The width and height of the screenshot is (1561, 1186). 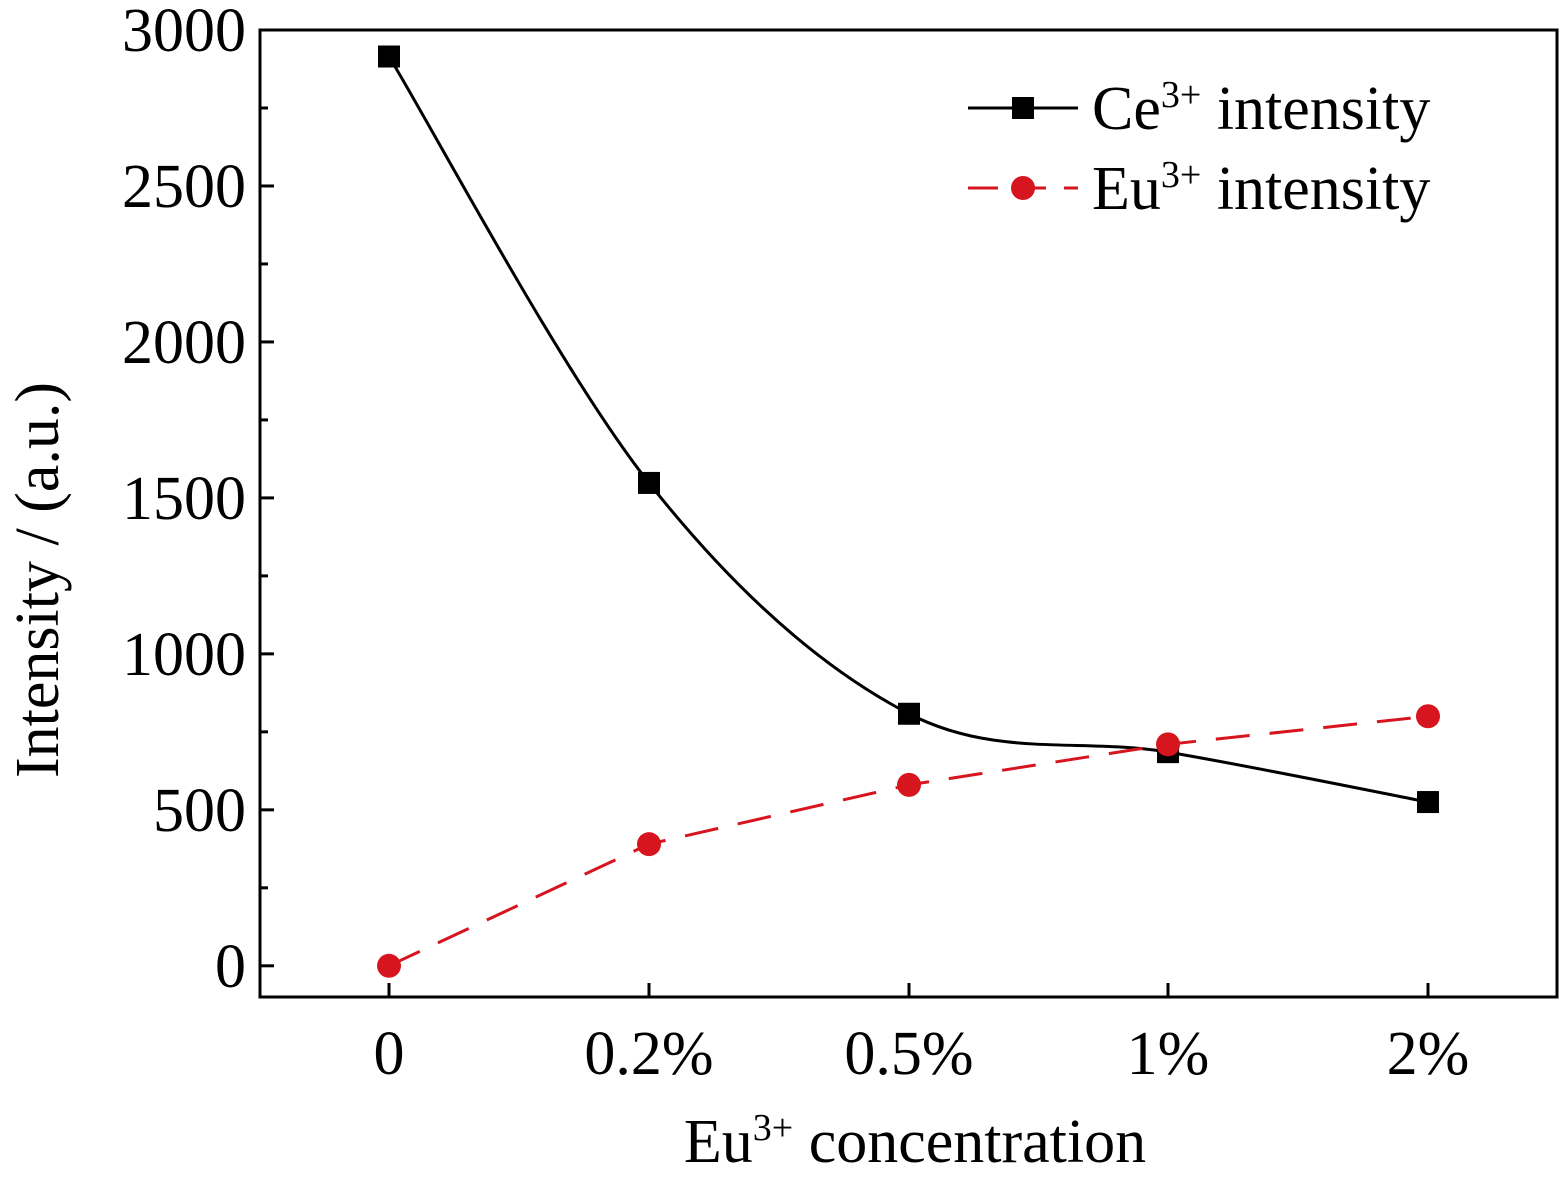 I want to click on series-line, so click(x=908, y=841).